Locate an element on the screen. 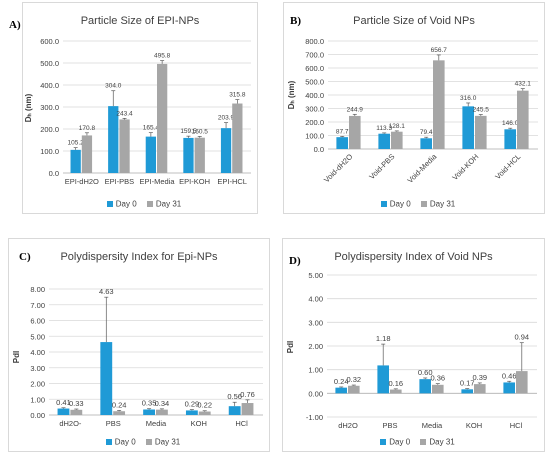 The width and height of the screenshot is (550, 457). y-tick-label: 5.00 is located at coordinates (37, 336).